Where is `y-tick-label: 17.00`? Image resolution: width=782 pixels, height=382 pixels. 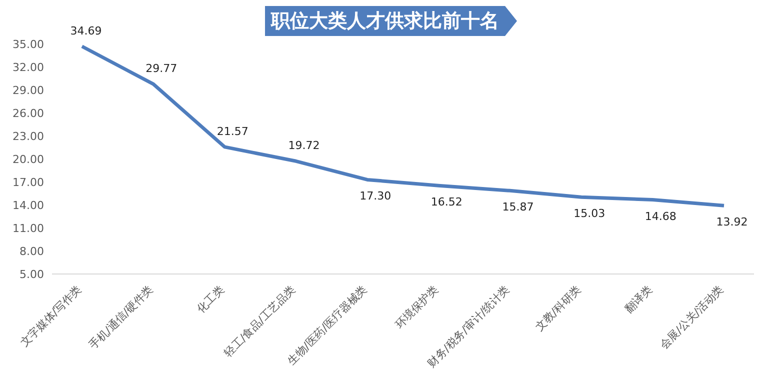
y-tick-label: 17.00 is located at coordinates (28, 182).